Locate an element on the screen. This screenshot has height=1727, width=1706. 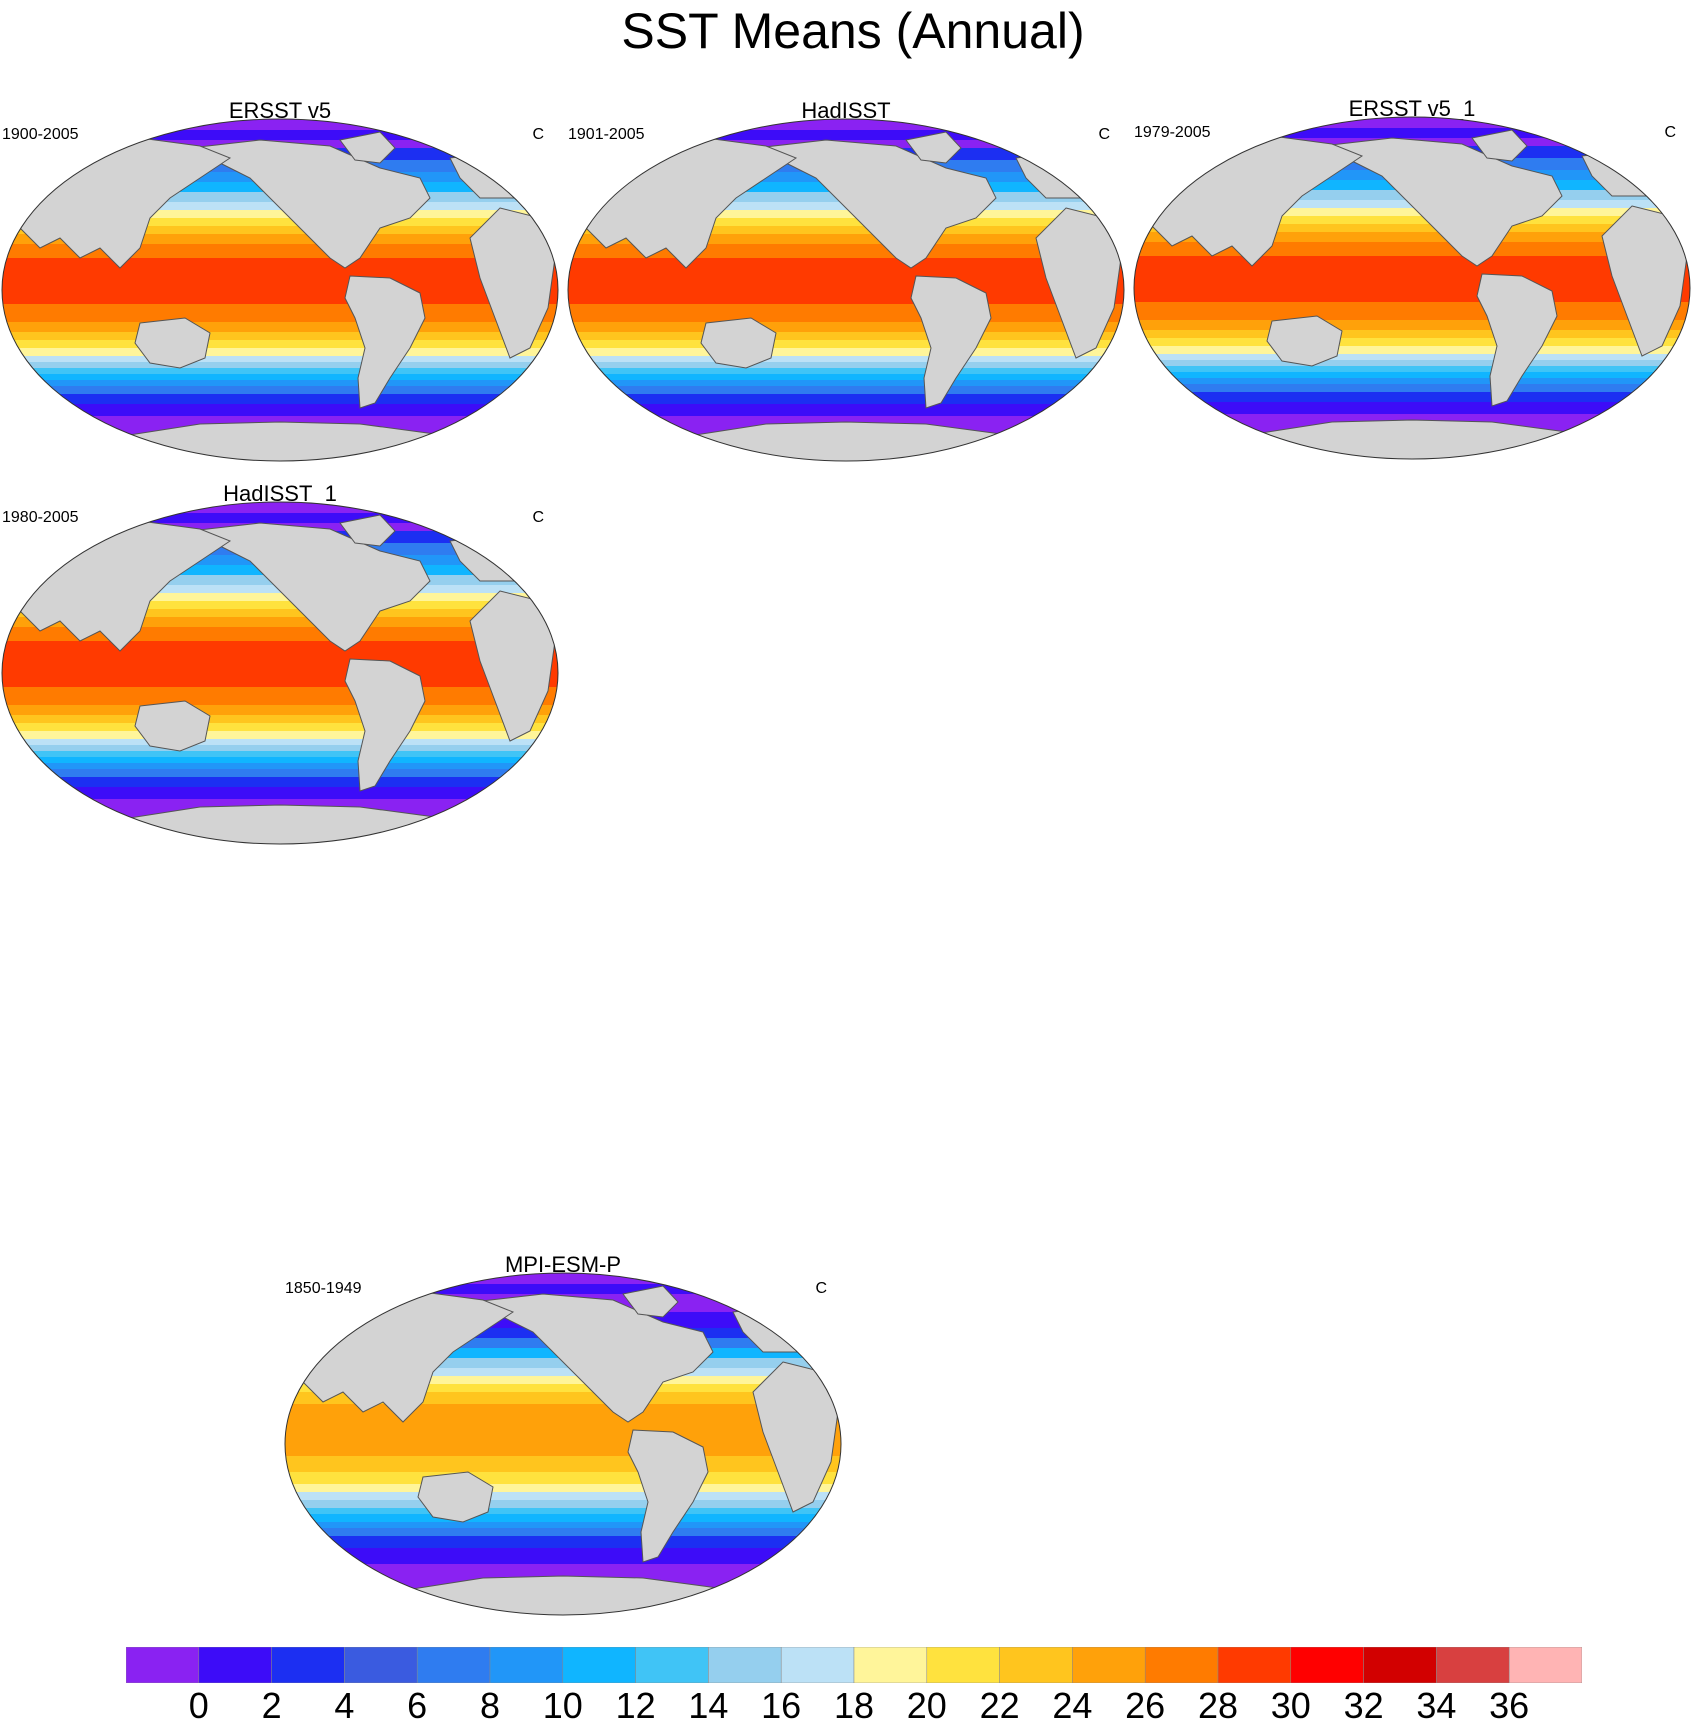
colorbar is located at coordinates (854, 1665).